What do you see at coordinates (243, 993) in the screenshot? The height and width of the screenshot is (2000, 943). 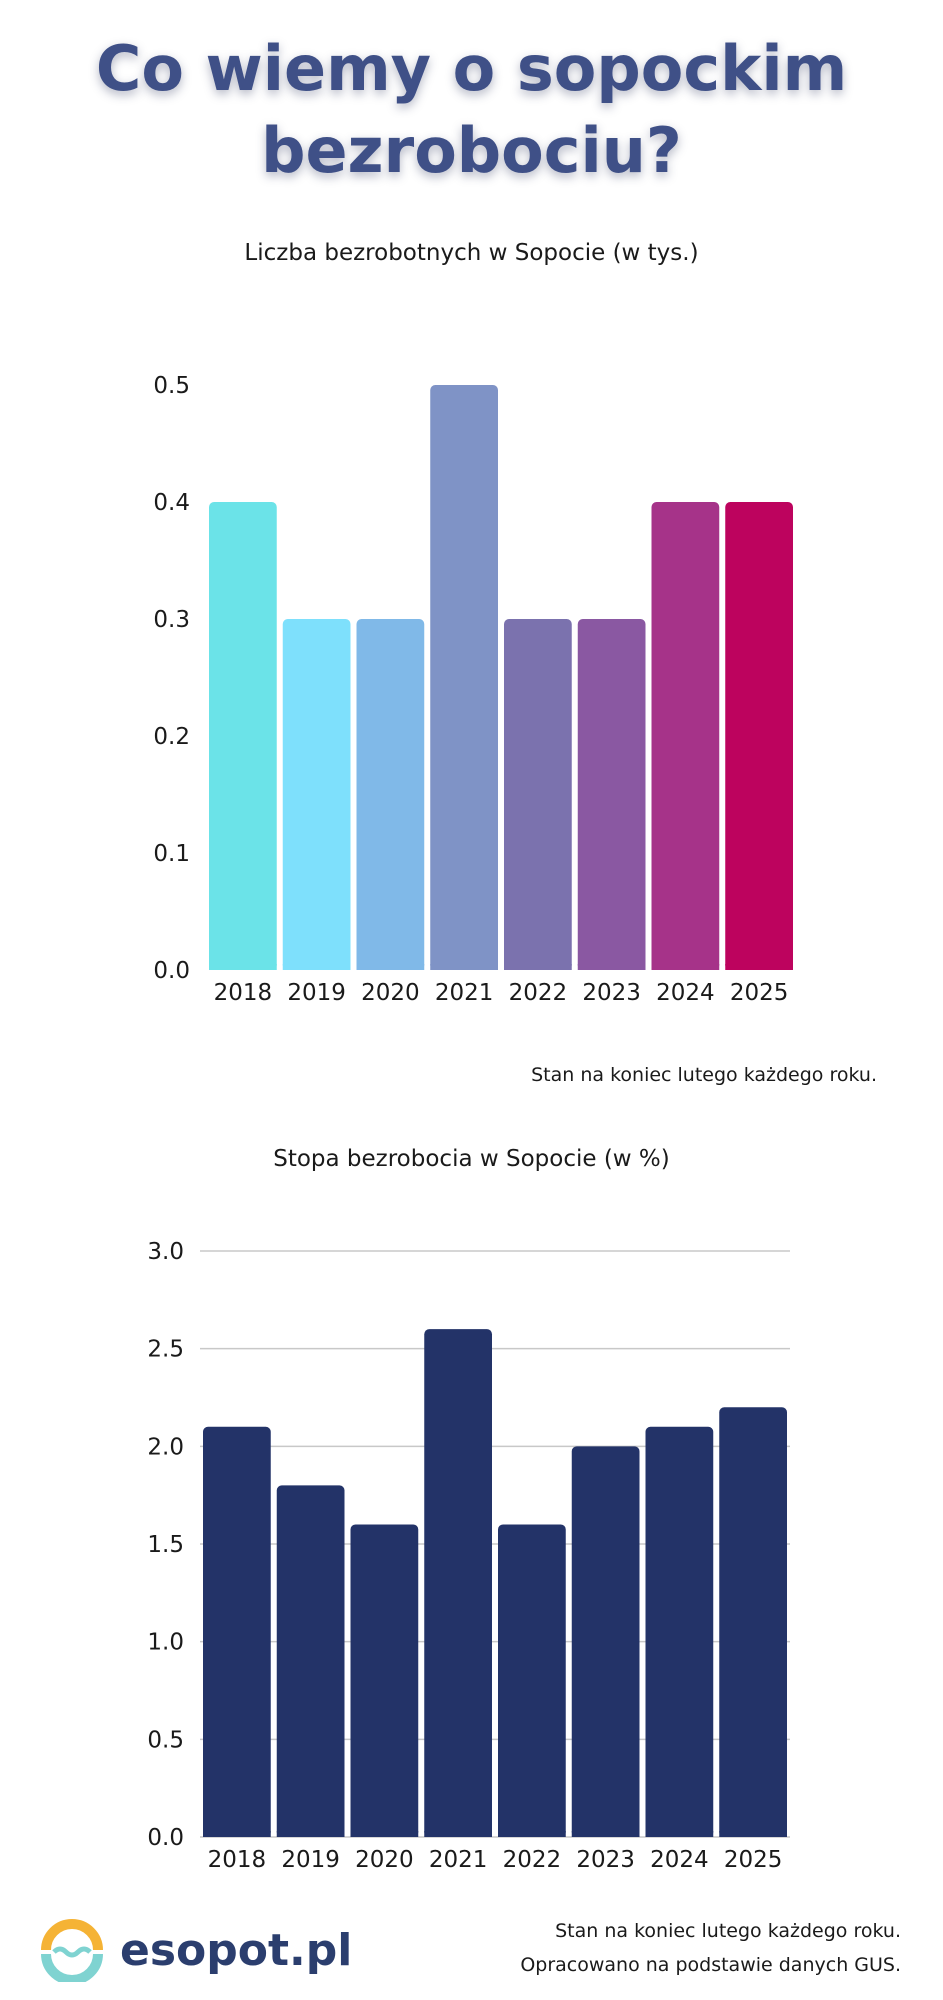 I see `count-x-tick-label: 2018` at bounding box center [243, 993].